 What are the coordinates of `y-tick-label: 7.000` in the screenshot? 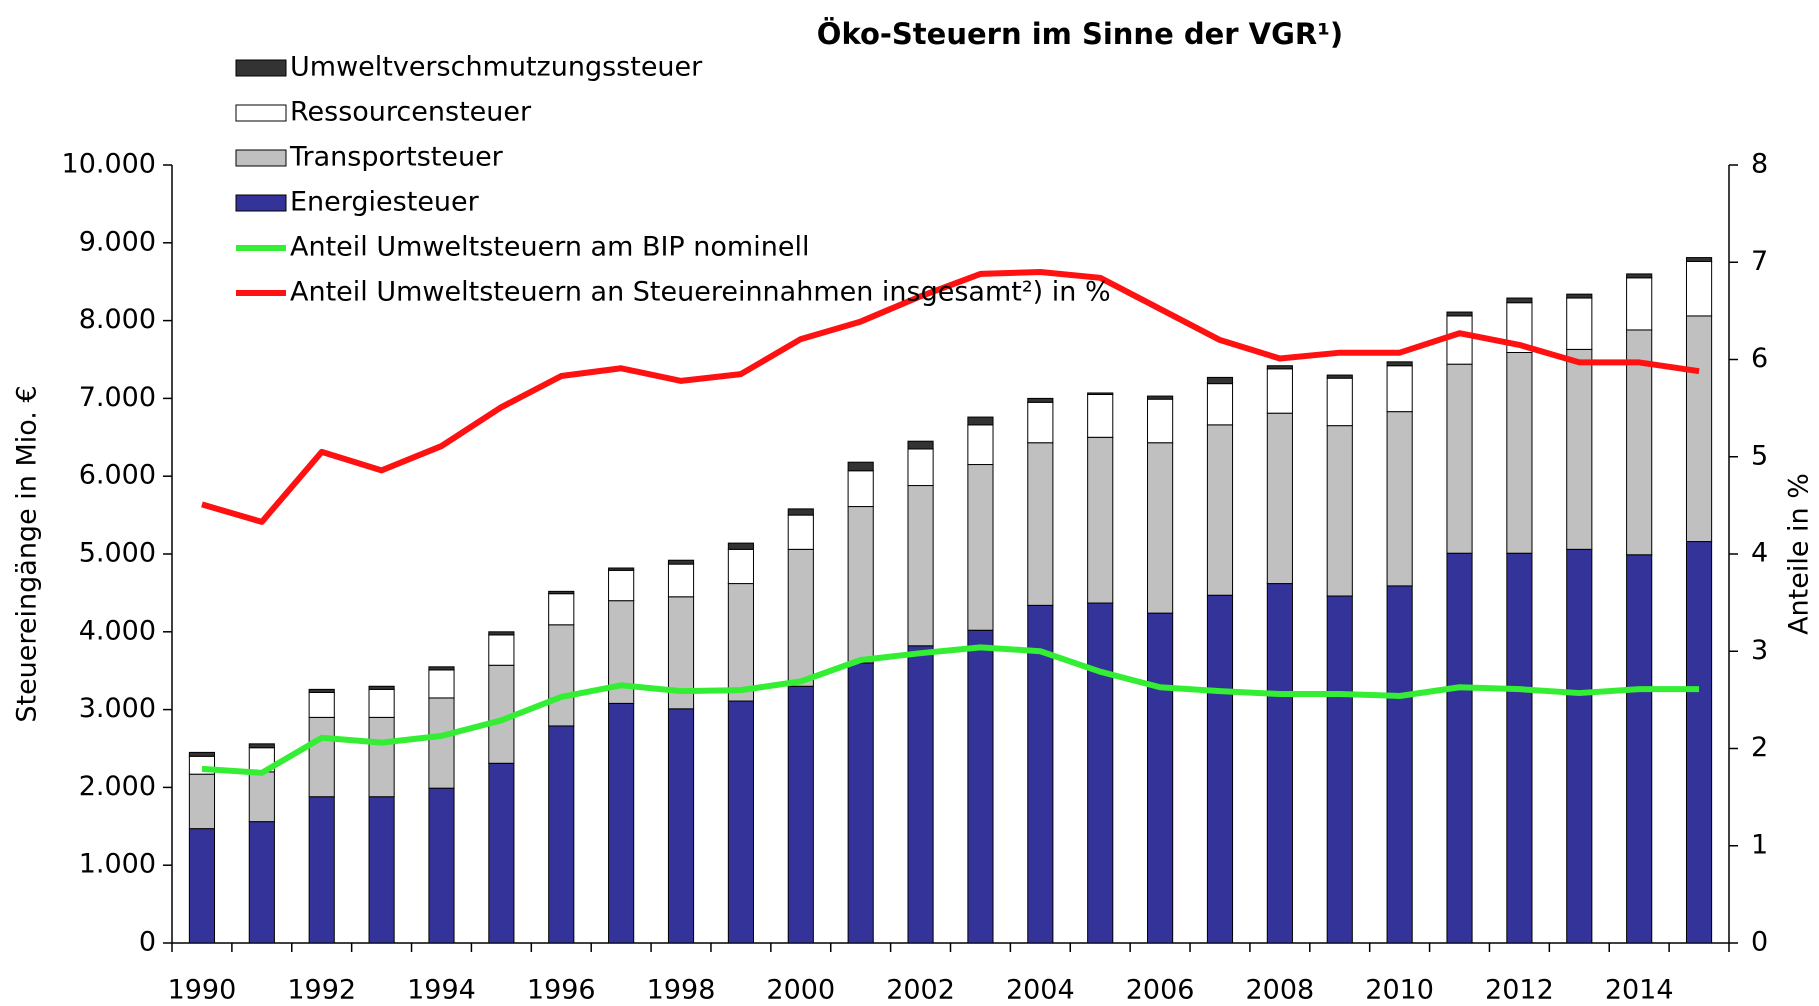 It's located at (117, 397).